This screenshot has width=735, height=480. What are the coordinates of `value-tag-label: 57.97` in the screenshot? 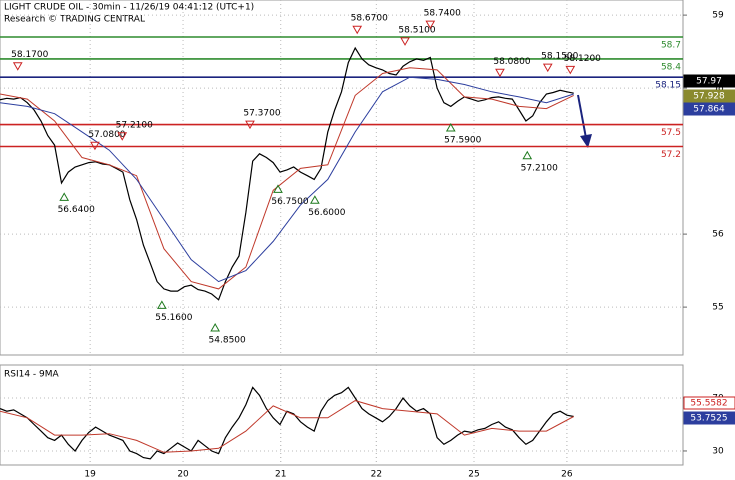 It's located at (709, 82).